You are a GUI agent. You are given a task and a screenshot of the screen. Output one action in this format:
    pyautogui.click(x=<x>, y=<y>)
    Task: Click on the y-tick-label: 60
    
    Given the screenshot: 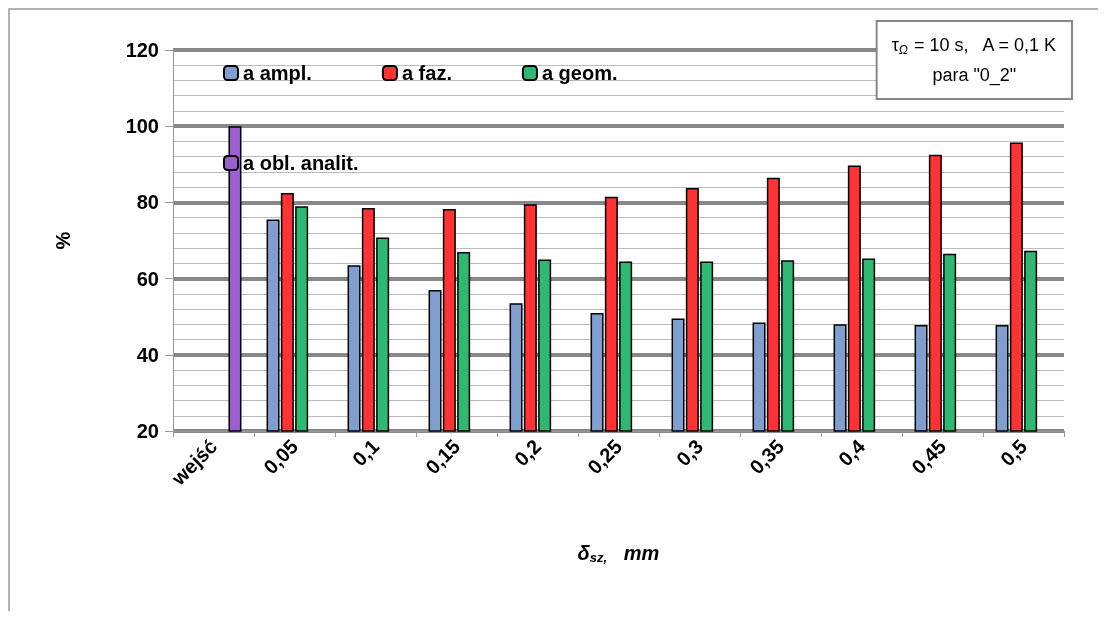 What is the action you would take?
    pyautogui.click(x=147, y=278)
    